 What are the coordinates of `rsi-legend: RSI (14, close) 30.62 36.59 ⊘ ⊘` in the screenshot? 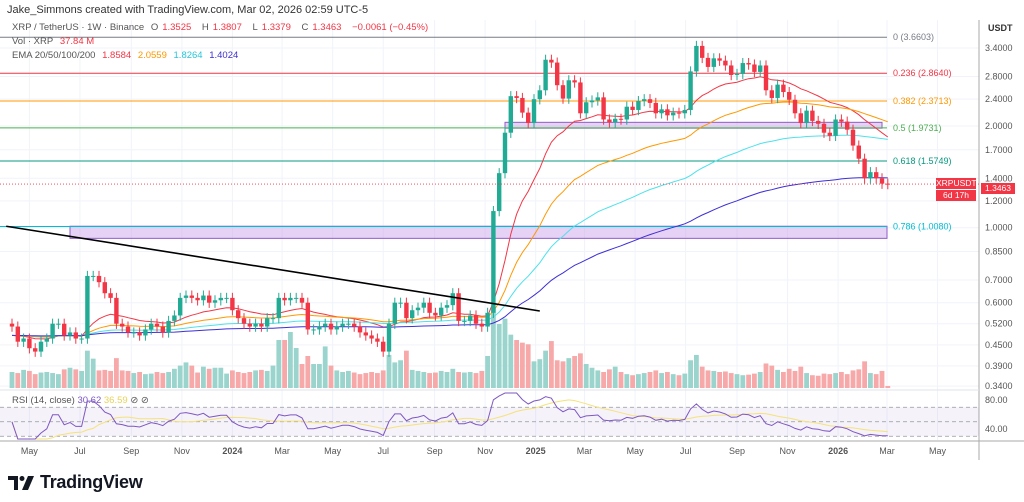 It's located at (80, 400).